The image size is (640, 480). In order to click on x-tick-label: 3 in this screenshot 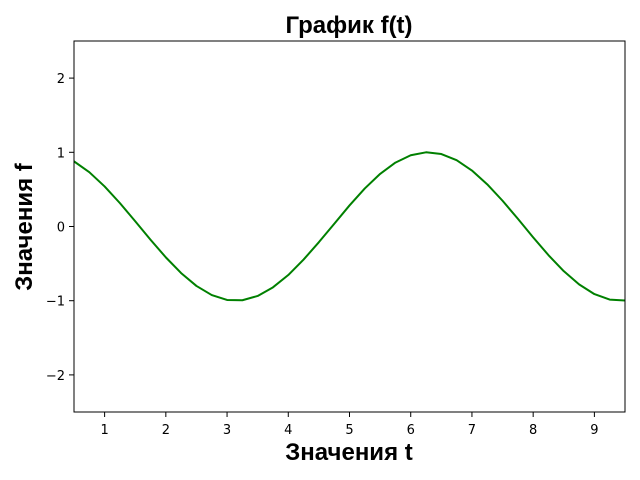, I will do `click(227, 430)`.